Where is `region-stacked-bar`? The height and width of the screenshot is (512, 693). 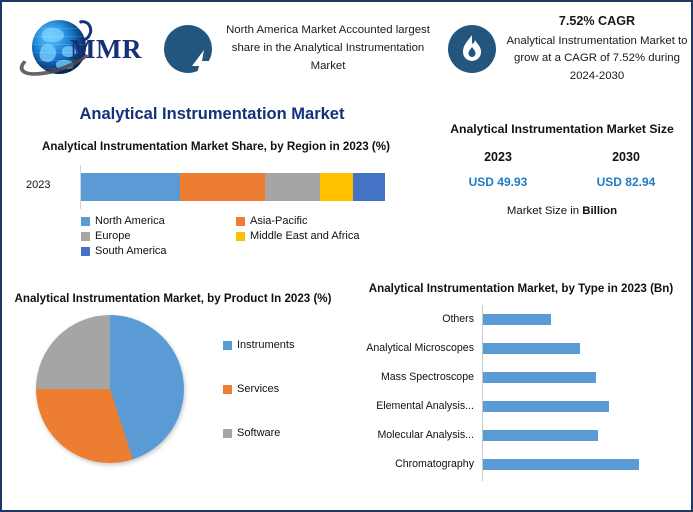
region-stacked-bar is located at coordinates (233, 187).